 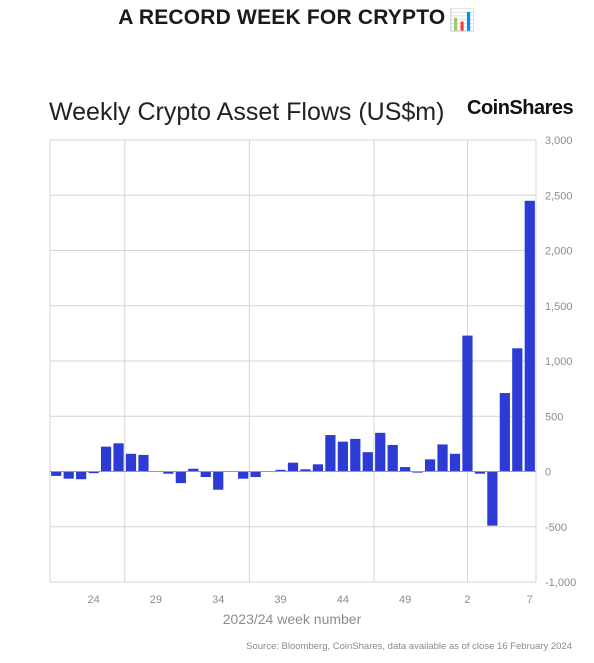 What do you see at coordinates (554, 417) in the screenshot?
I see `y-tick-label: 500` at bounding box center [554, 417].